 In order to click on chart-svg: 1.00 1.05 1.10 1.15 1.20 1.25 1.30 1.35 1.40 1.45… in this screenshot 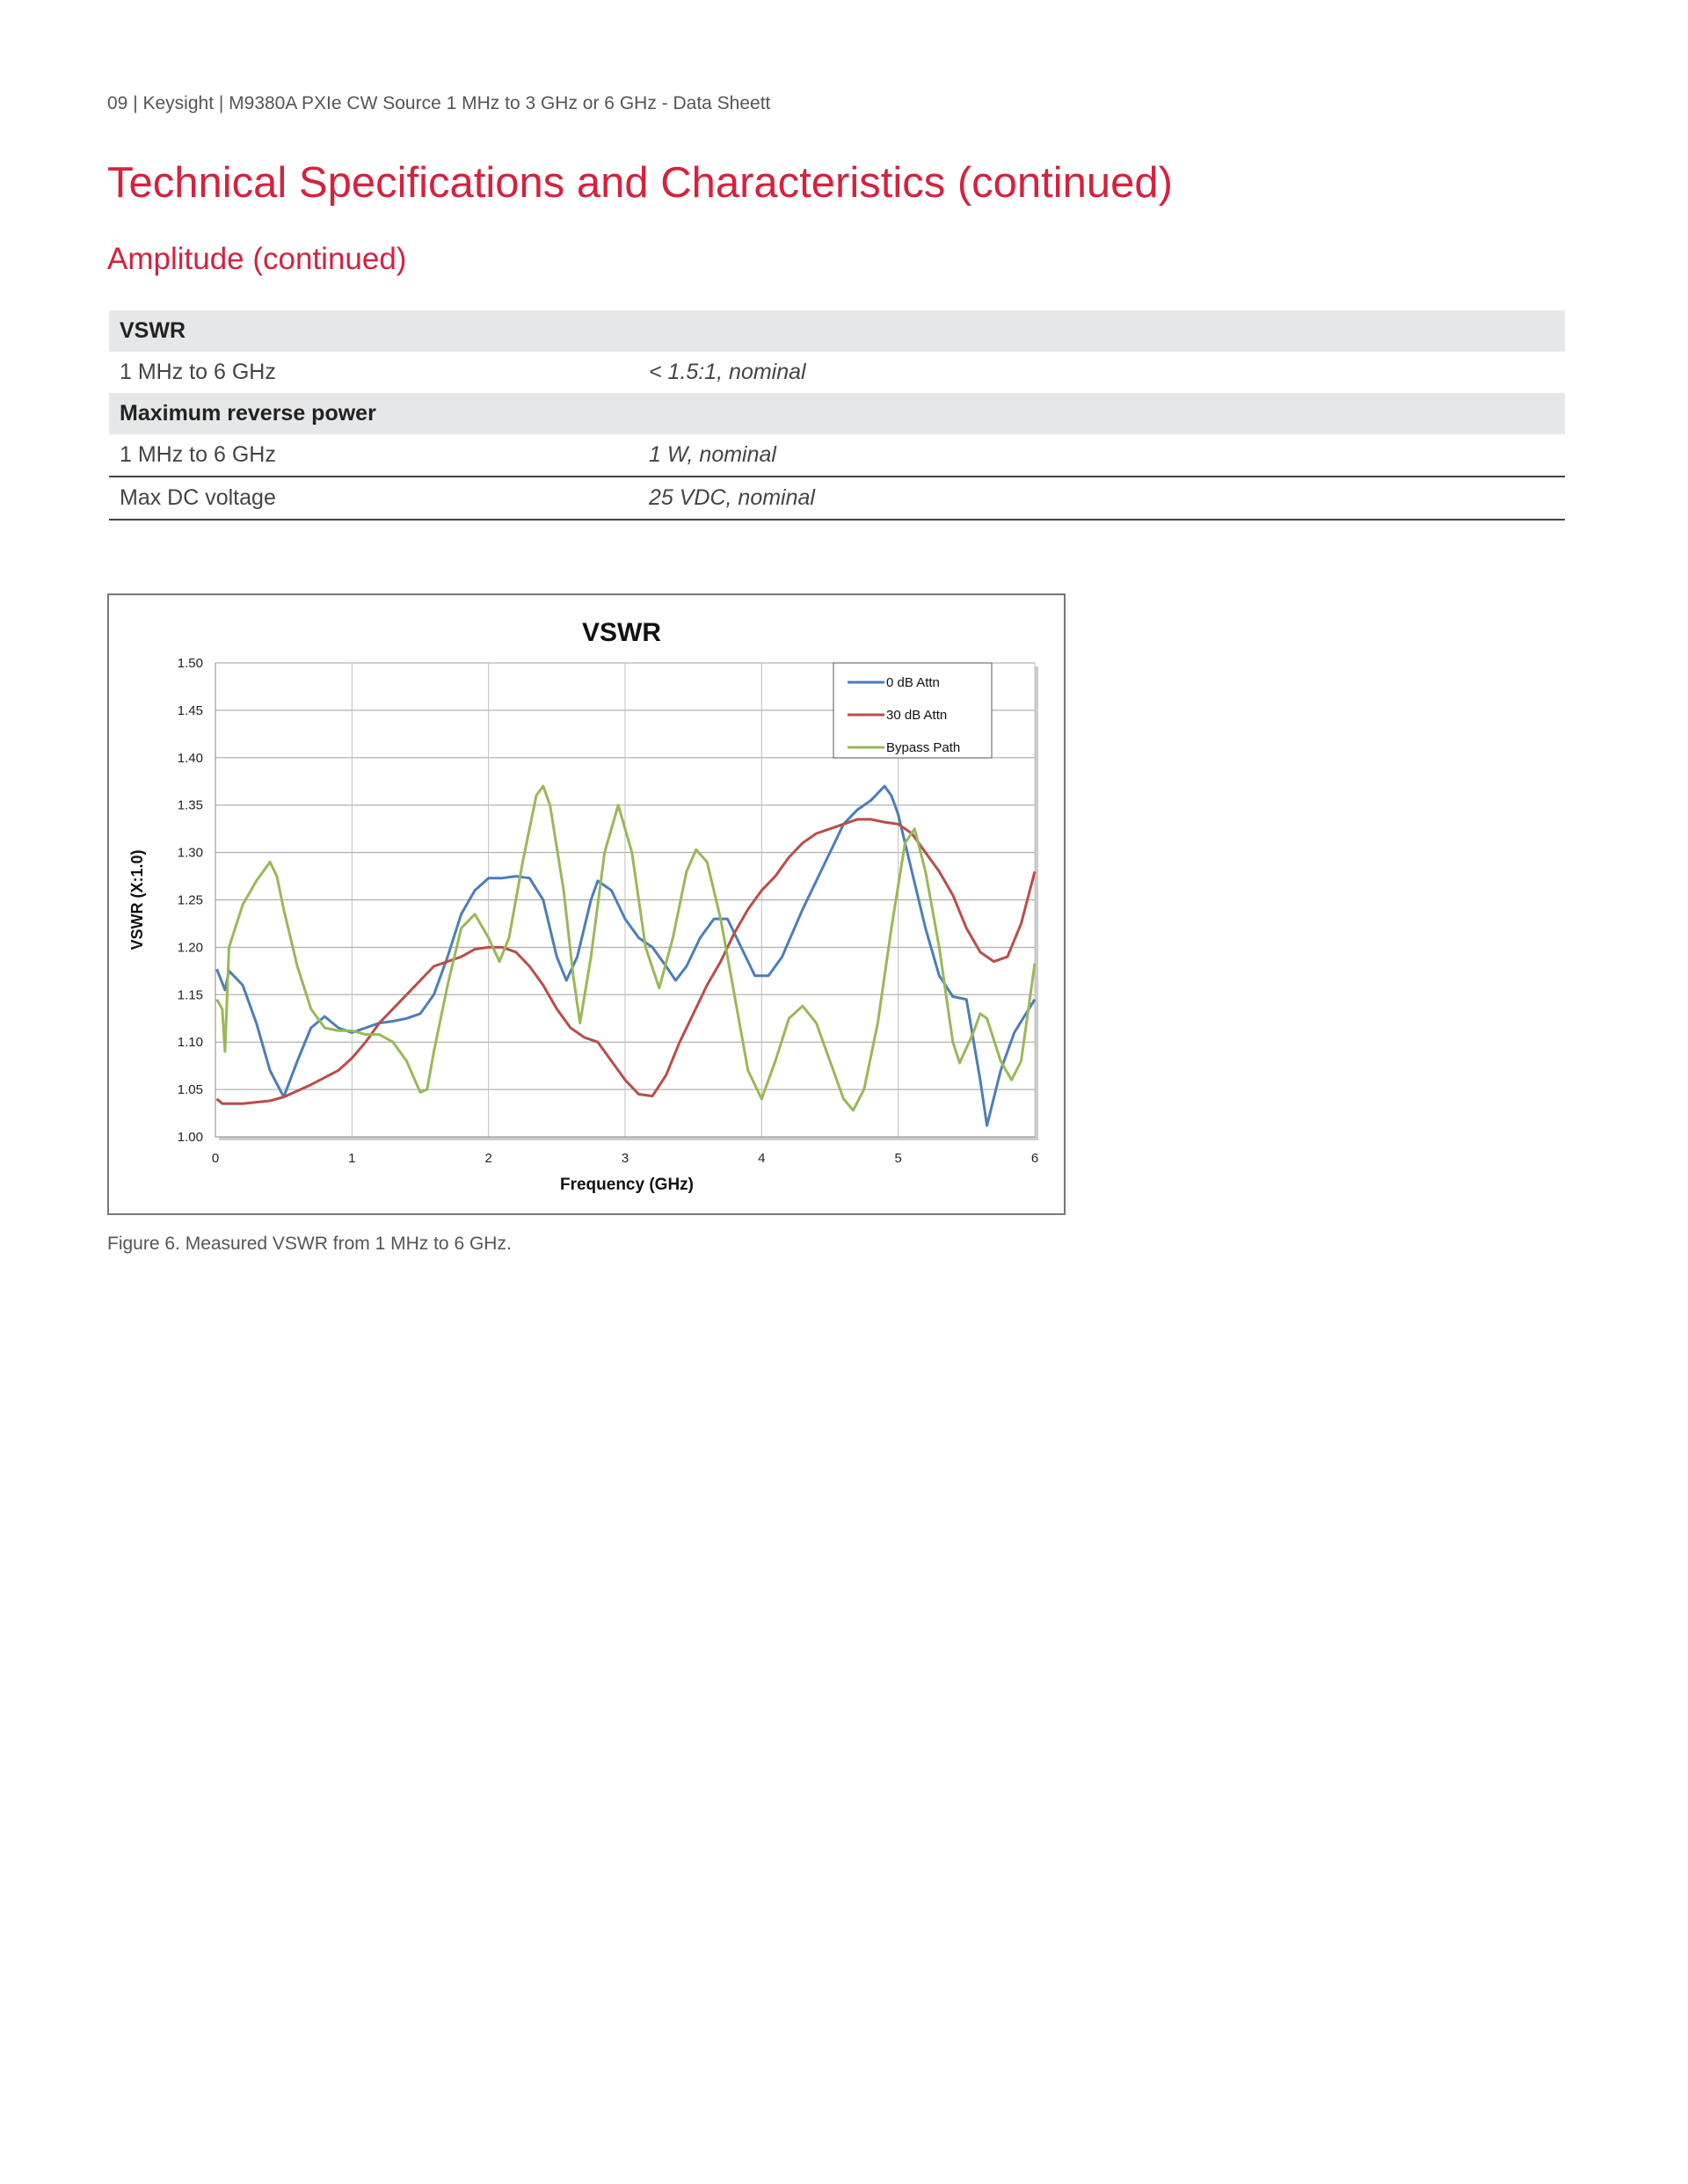, I will do `click(583, 906)`.